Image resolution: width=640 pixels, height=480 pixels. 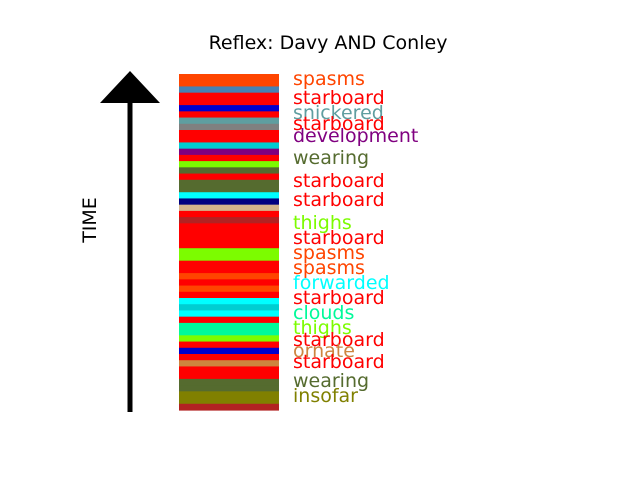 What do you see at coordinates (339, 181) in the screenshot?
I see `word-label-6: starboard` at bounding box center [339, 181].